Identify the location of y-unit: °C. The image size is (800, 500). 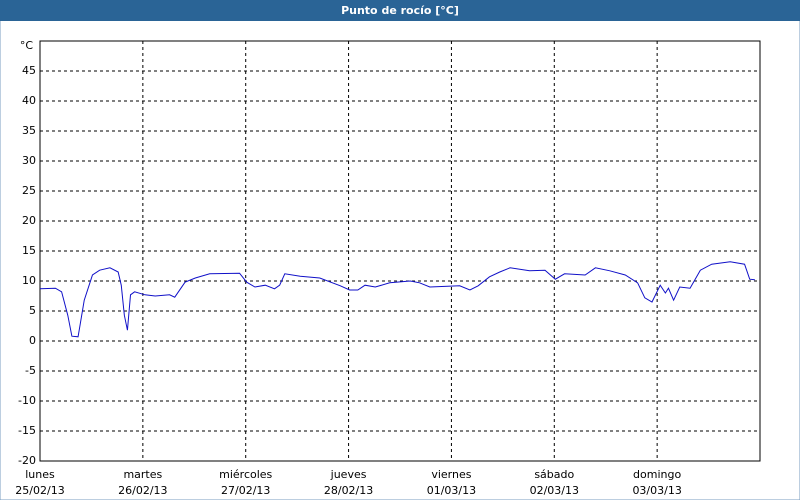
(27, 45).